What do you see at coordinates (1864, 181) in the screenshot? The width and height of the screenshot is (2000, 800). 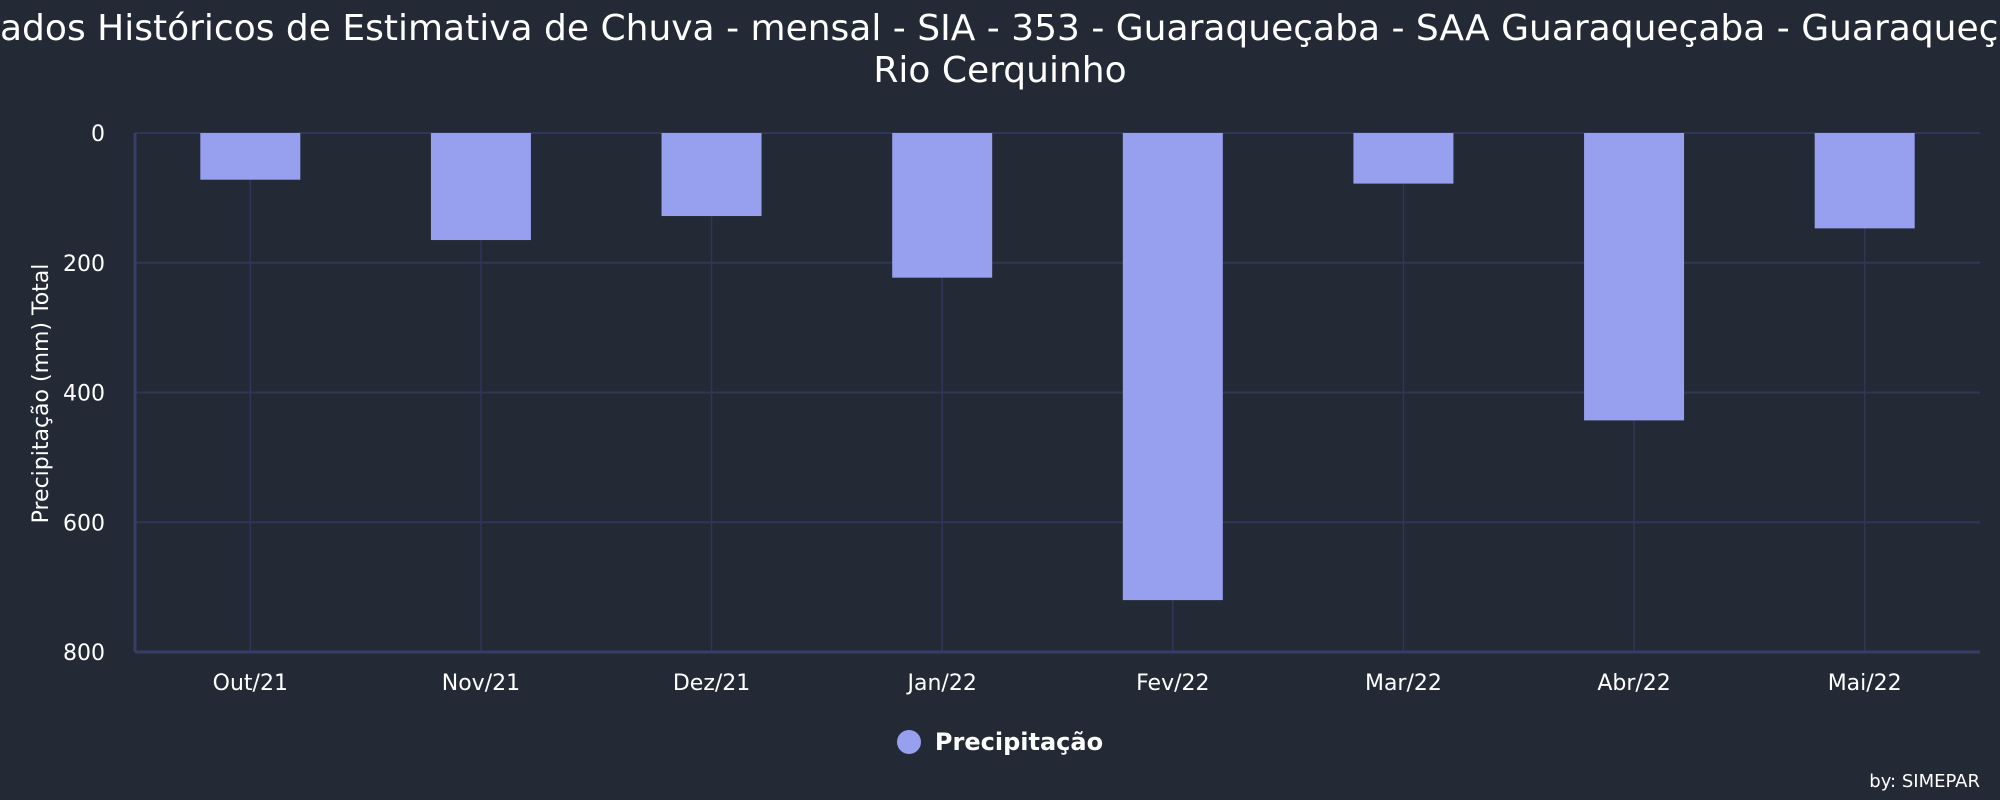 I see `bar-Mai/22` at bounding box center [1864, 181].